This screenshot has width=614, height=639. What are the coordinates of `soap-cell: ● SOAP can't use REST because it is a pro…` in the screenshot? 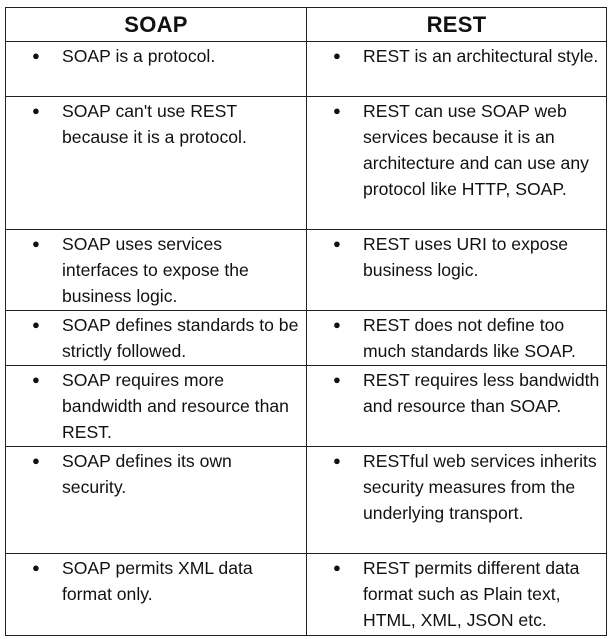 It's located at (156, 163).